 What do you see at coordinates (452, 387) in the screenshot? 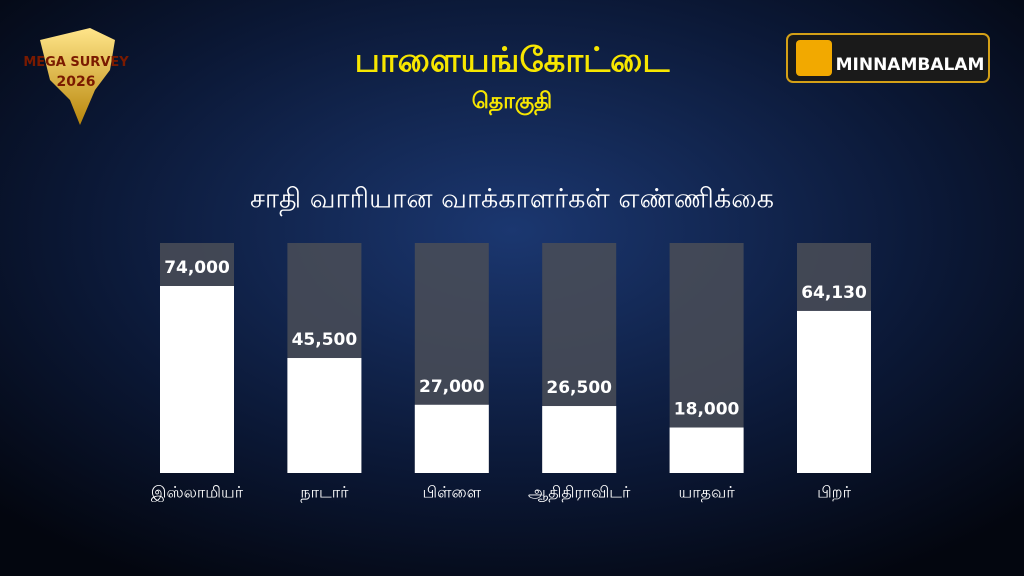
I see `value-label: 27,000` at bounding box center [452, 387].